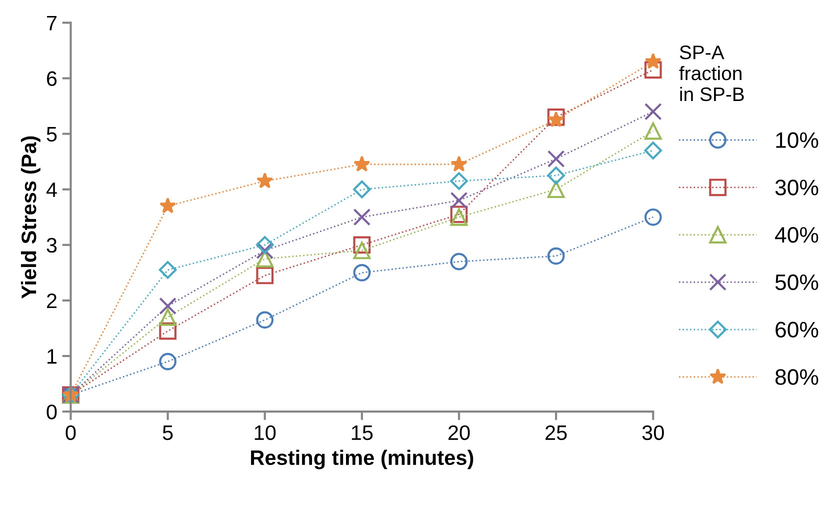 The image size is (832, 505). What do you see at coordinates (51, 134) in the screenshot?
I see `y-tick-label: 5` at bounding box center [51, 134].